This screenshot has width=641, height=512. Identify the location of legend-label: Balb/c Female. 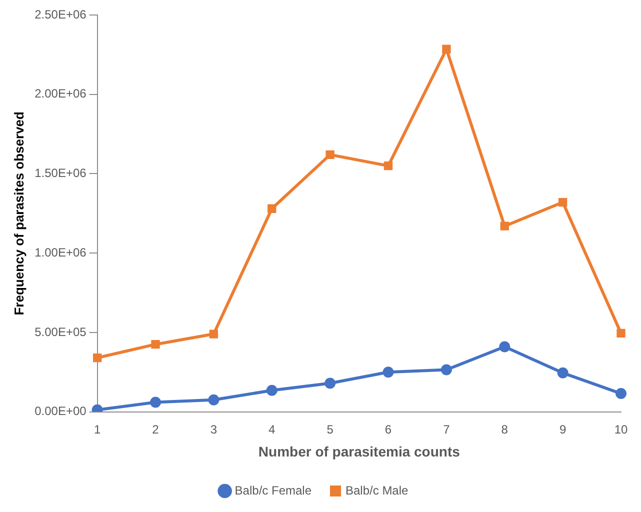
(273, 490).